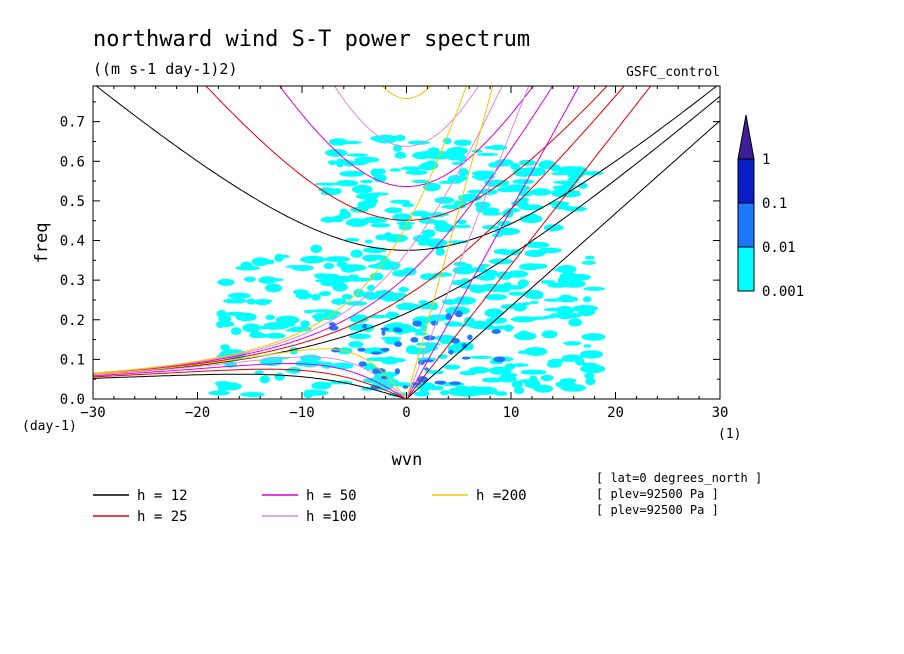  Describe the element at coordinates (511, 413) in the screenshot. I see `x-tick-label: 10` at that location.